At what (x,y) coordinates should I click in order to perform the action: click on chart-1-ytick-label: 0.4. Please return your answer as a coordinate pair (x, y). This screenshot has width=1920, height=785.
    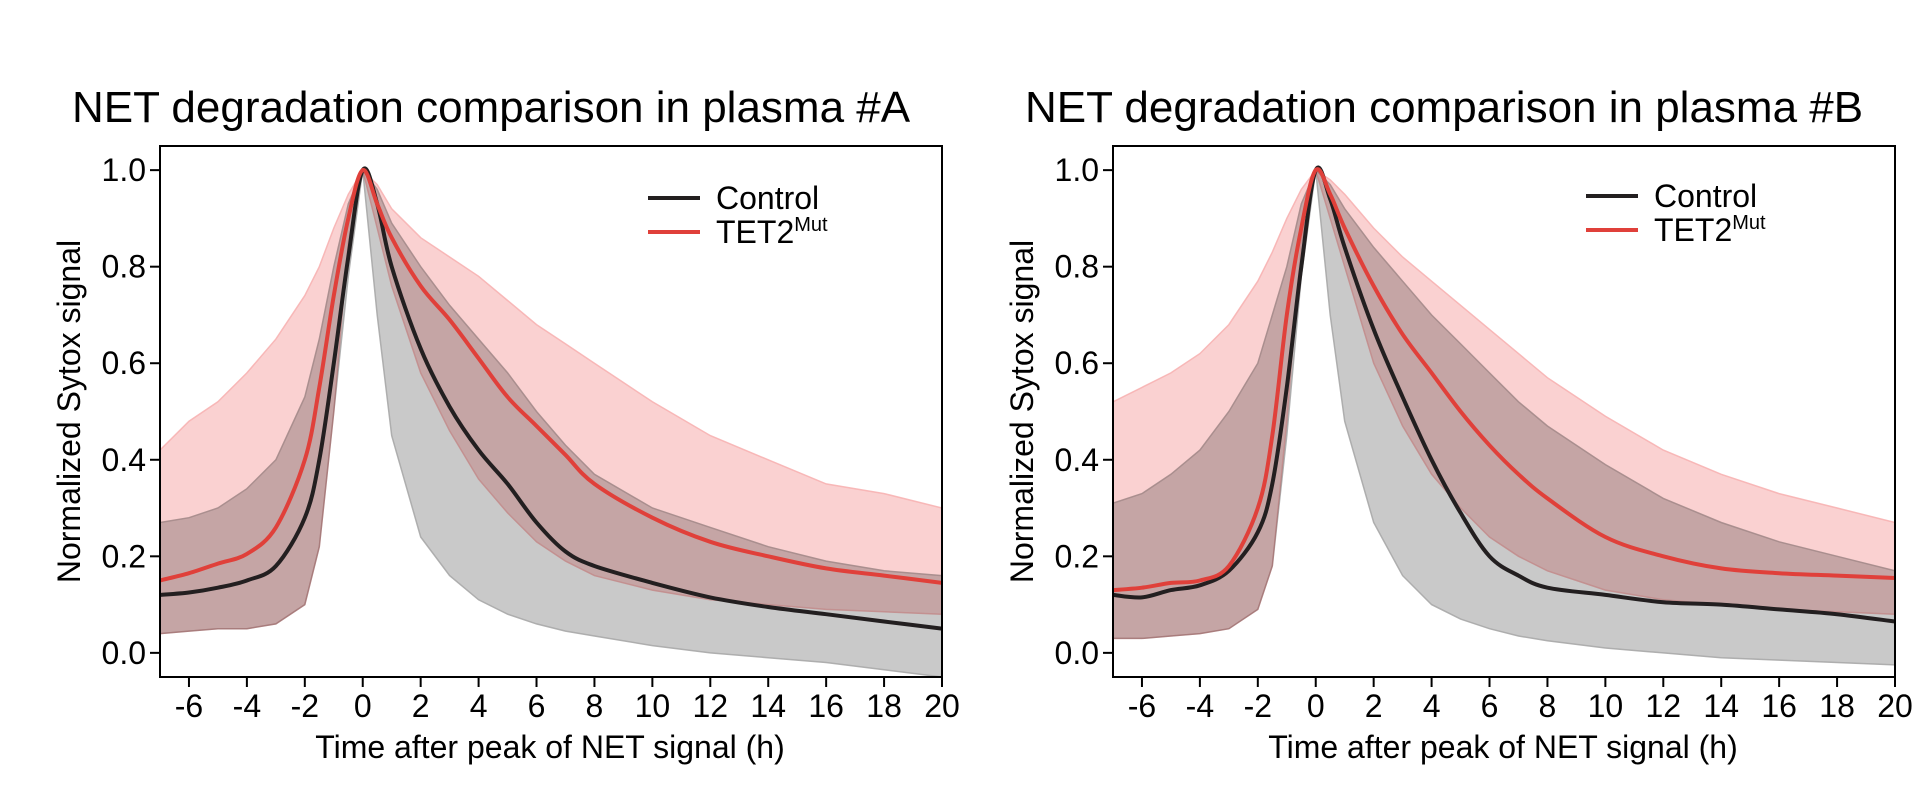
    Looking at the image, I should click on (1077, 460).